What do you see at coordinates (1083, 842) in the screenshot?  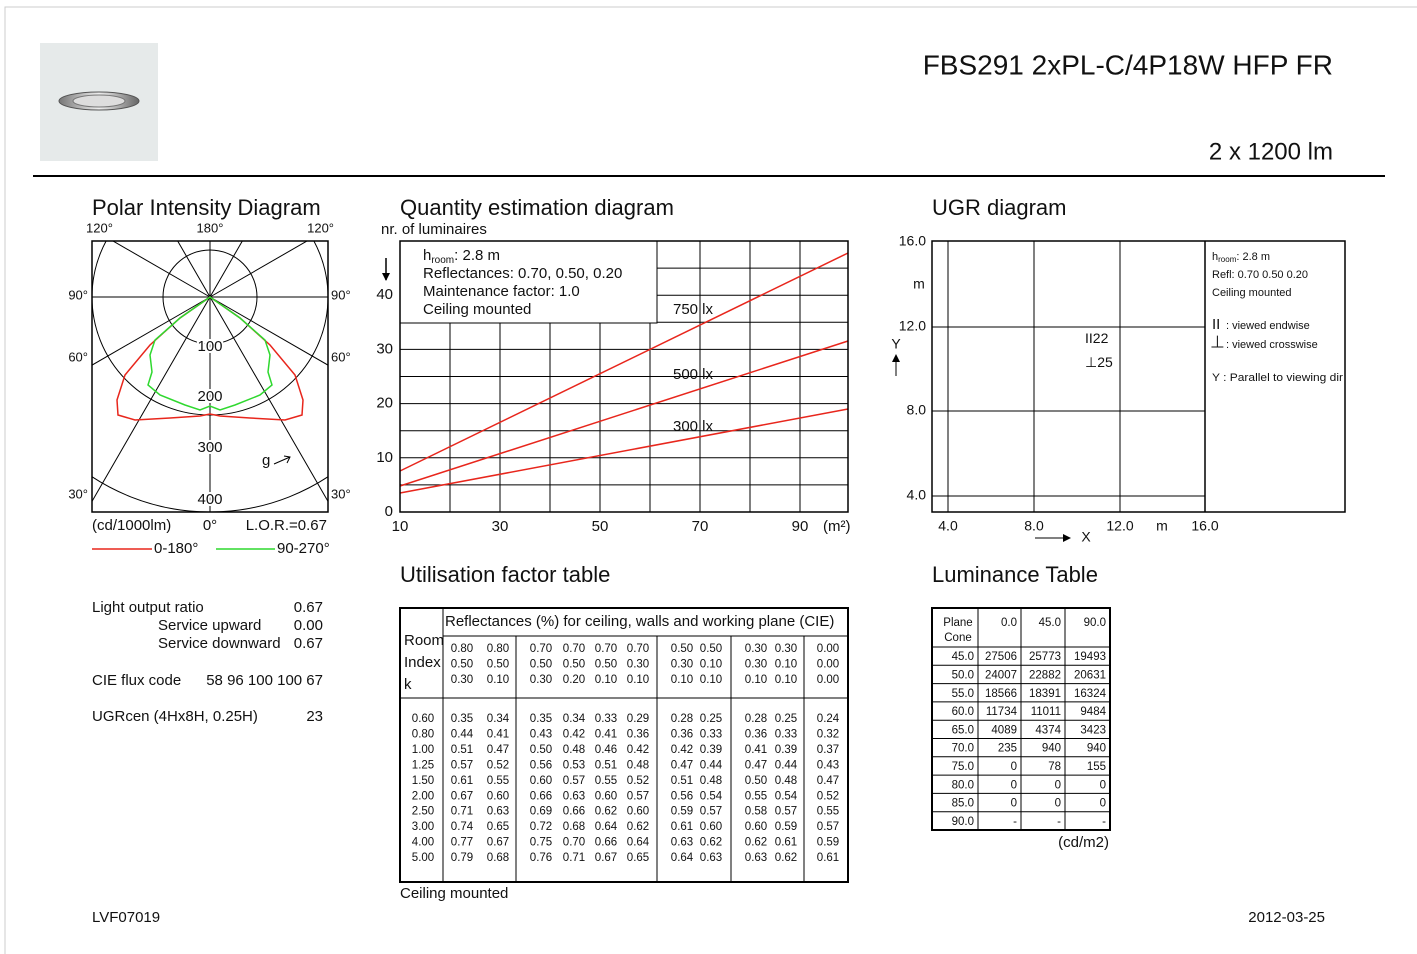 I see `unit-label: (cd/m2)` at bounding box center [1083, 842].